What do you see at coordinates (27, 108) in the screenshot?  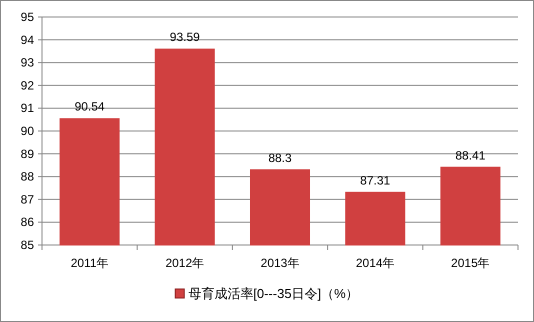 I see `y-tick-label: 91` at bounding box center [27, 108].